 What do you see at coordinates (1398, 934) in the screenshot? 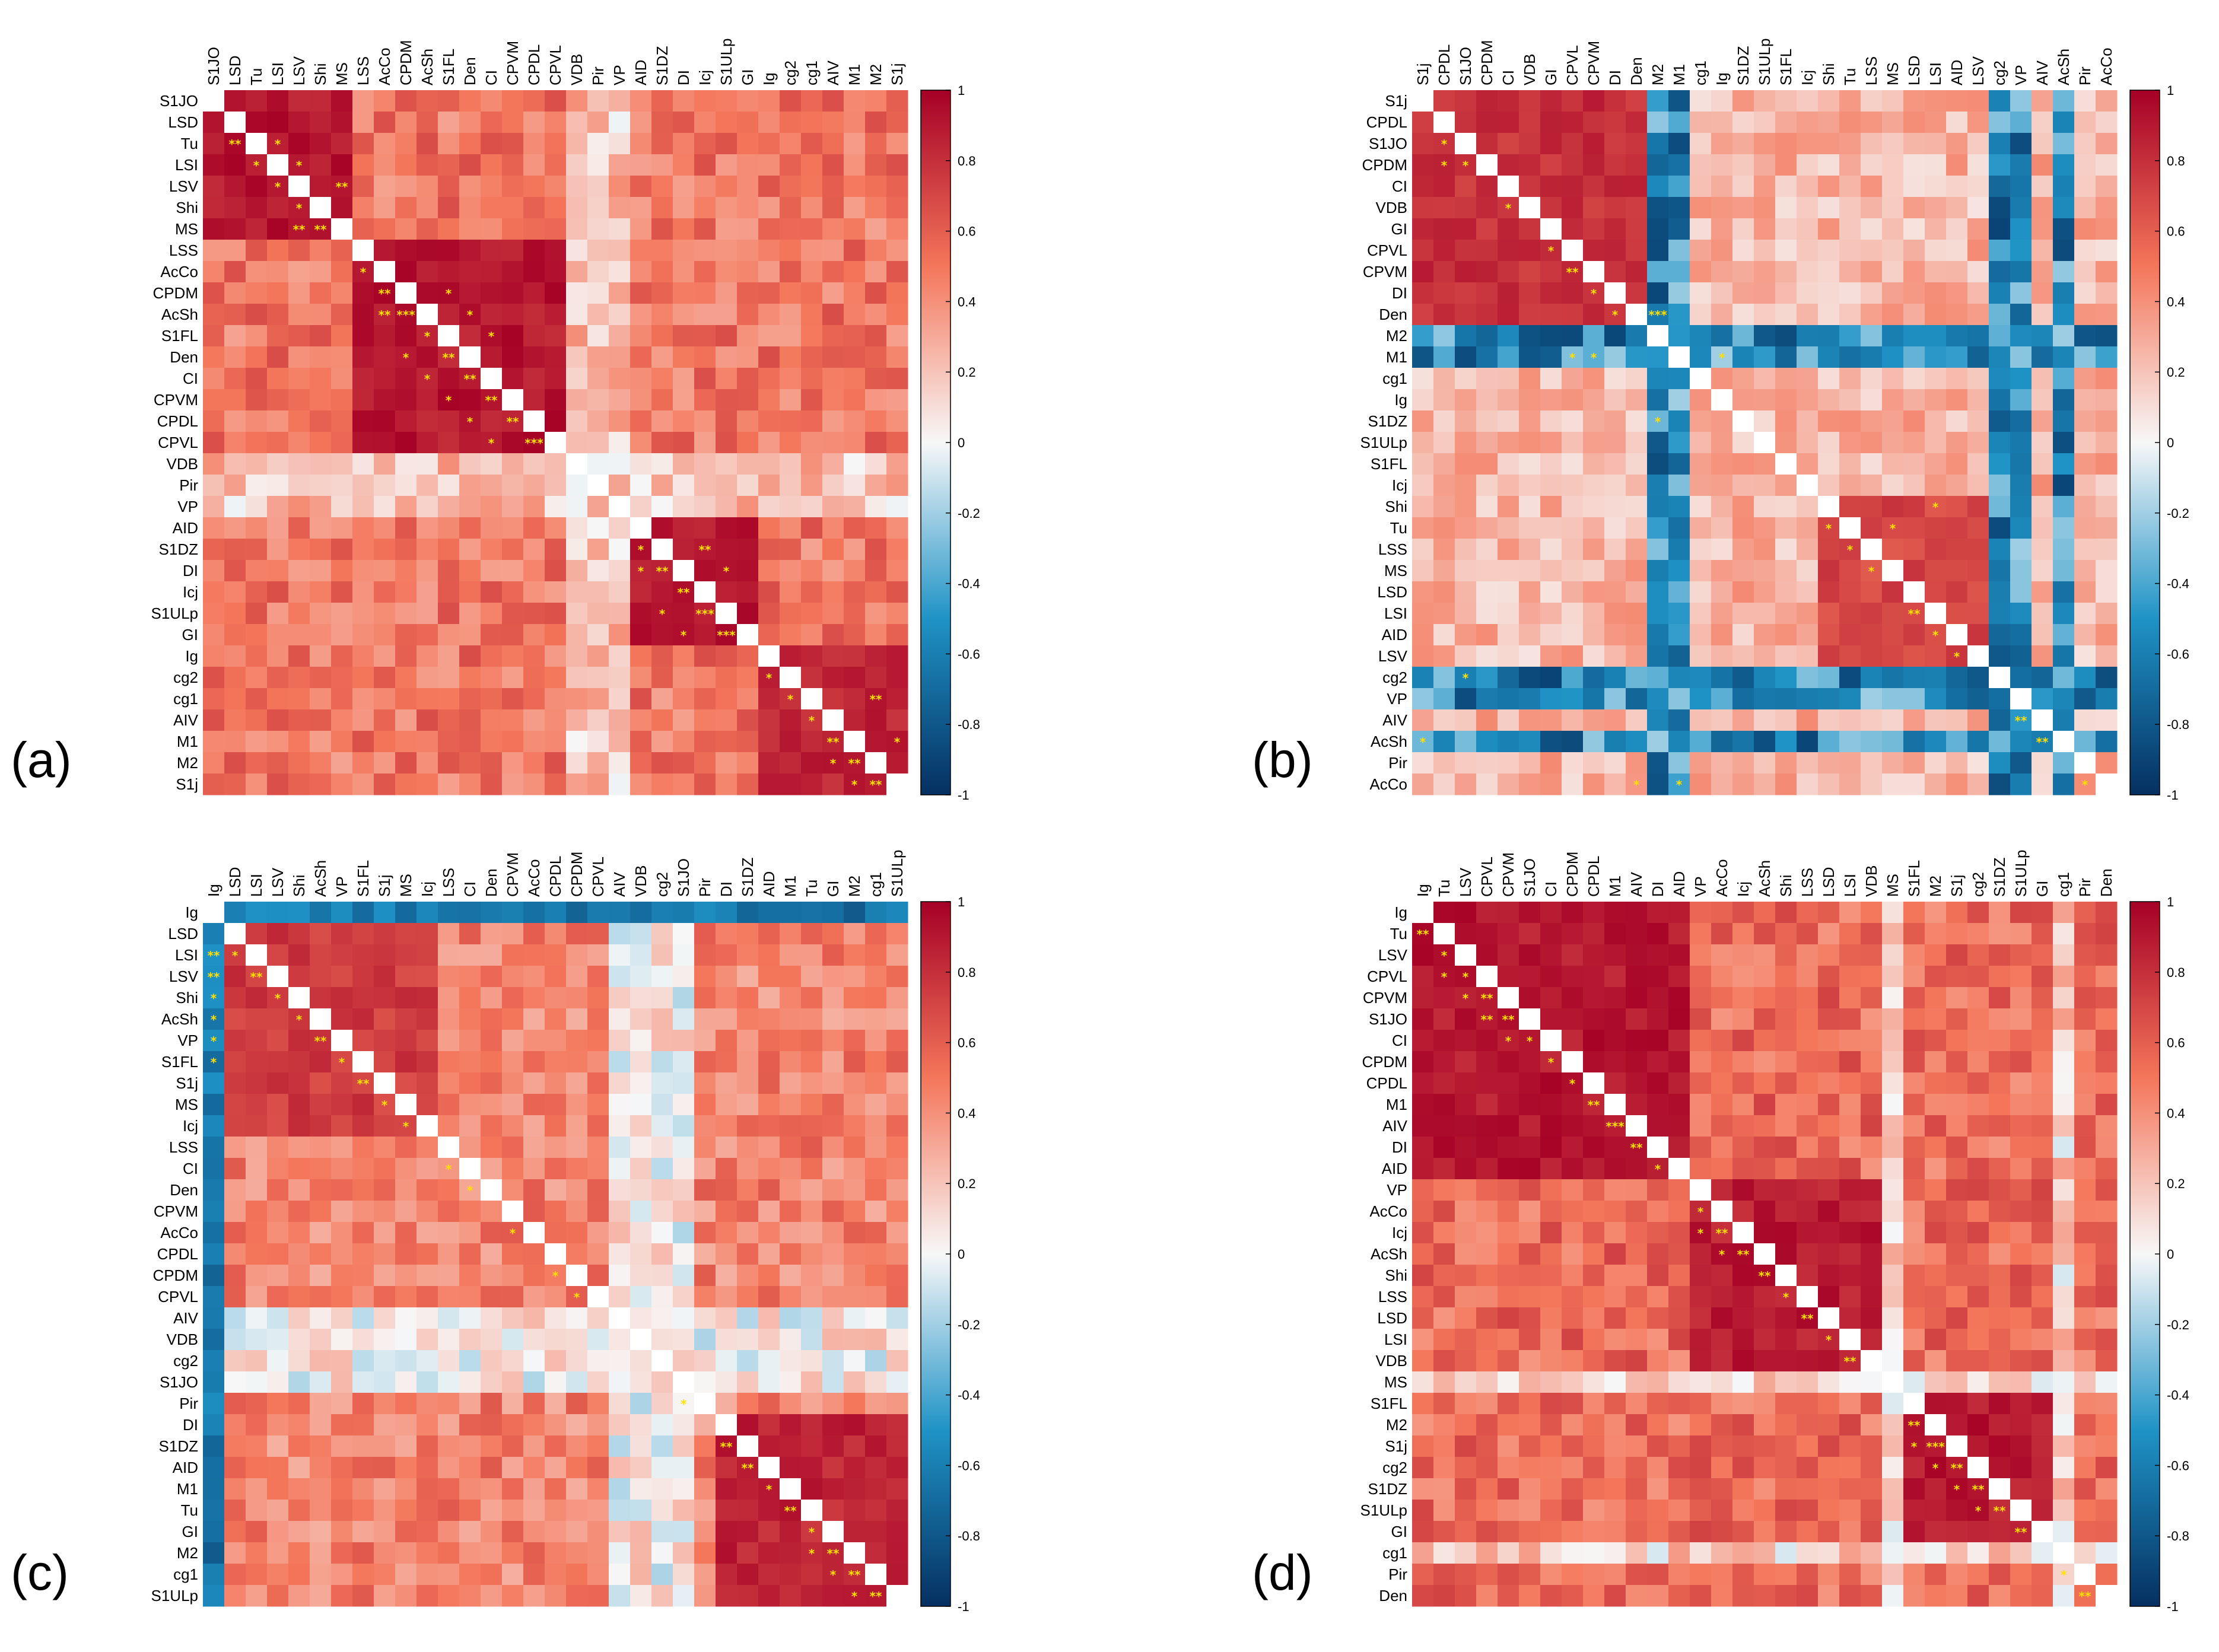
I see `row-label: Tu` at bounding box center [1398, 934].